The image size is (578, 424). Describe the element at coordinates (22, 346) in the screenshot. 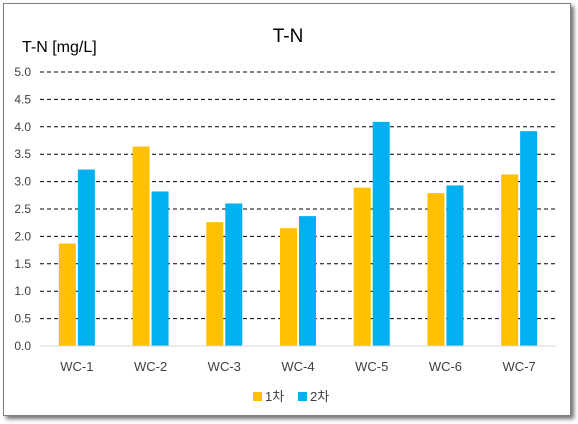

I see `y-tick-label: 0.0` at that location.